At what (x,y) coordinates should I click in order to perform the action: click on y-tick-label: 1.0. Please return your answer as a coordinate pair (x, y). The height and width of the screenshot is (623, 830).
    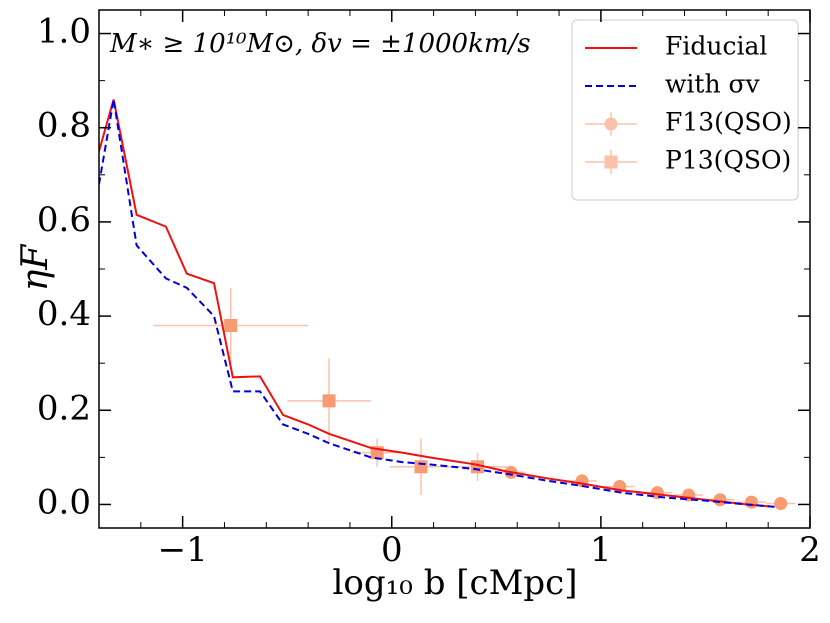
    Looking at the image, I should click on (64, 32).